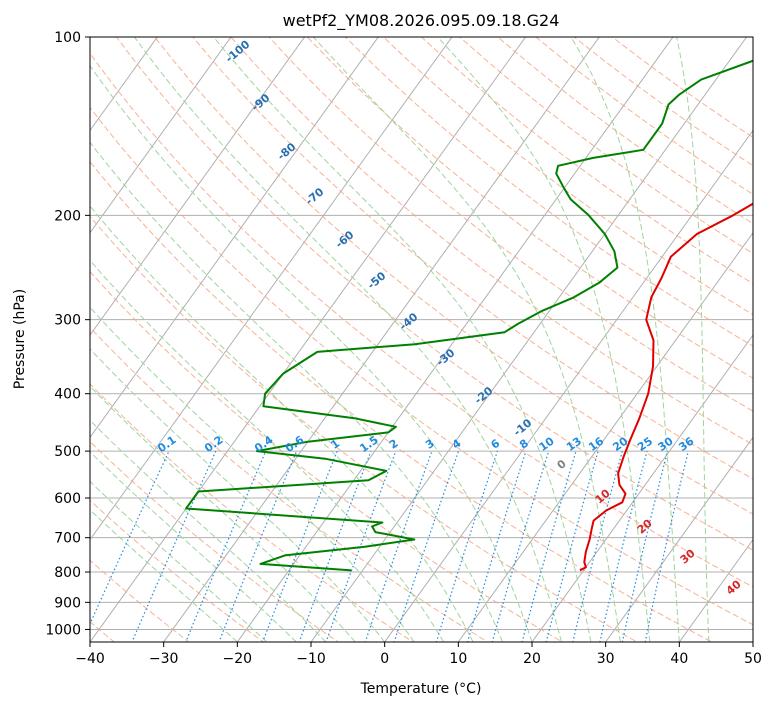 This screenshot has width=775, height=708. I want to click on x-axis-title: Temperature (°C), so click(421, 689).